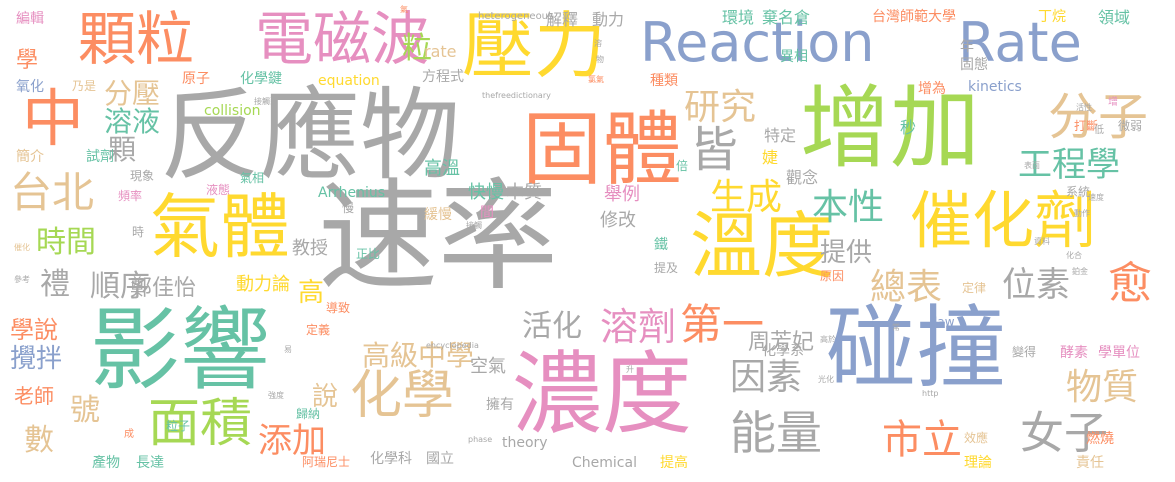 The height and width of the screenshot is (482, 1175). What do you see at coordinates (142, 176) in the screenshot?
I see `word: 現象` at bounding box center [142, 176].